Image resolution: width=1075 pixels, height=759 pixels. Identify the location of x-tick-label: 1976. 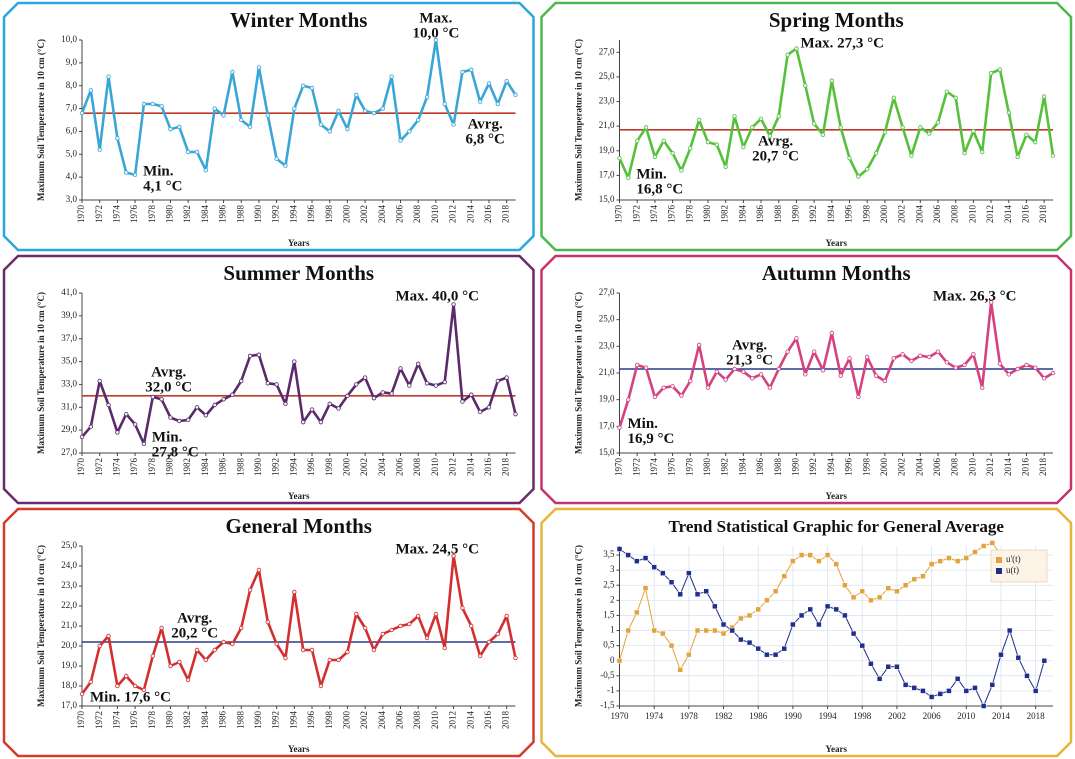
(672, 214).